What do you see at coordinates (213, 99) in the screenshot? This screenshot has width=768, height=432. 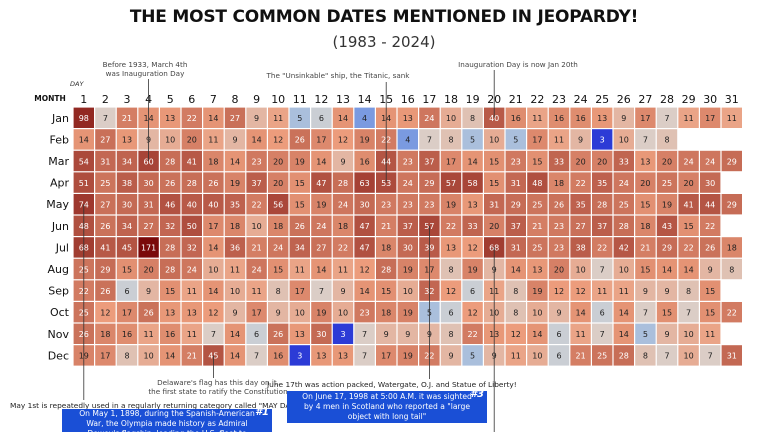 I see `x-tick-label: 7` at bounding box center [213, 99].